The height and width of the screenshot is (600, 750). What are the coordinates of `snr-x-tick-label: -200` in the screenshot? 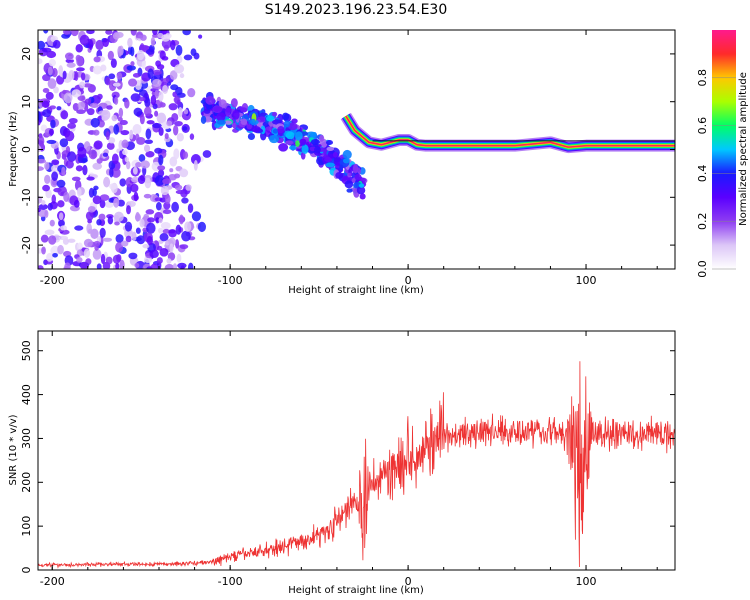 It's located at (52, 581).